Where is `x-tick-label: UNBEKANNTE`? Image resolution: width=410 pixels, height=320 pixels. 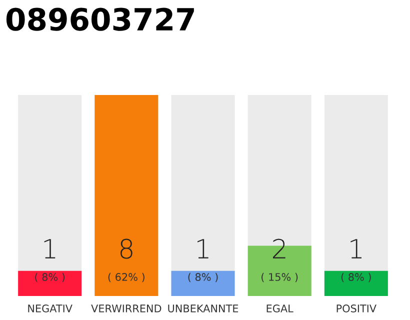
x-tick-label: UNBEKANNTE is located at coordinates (203, 308).